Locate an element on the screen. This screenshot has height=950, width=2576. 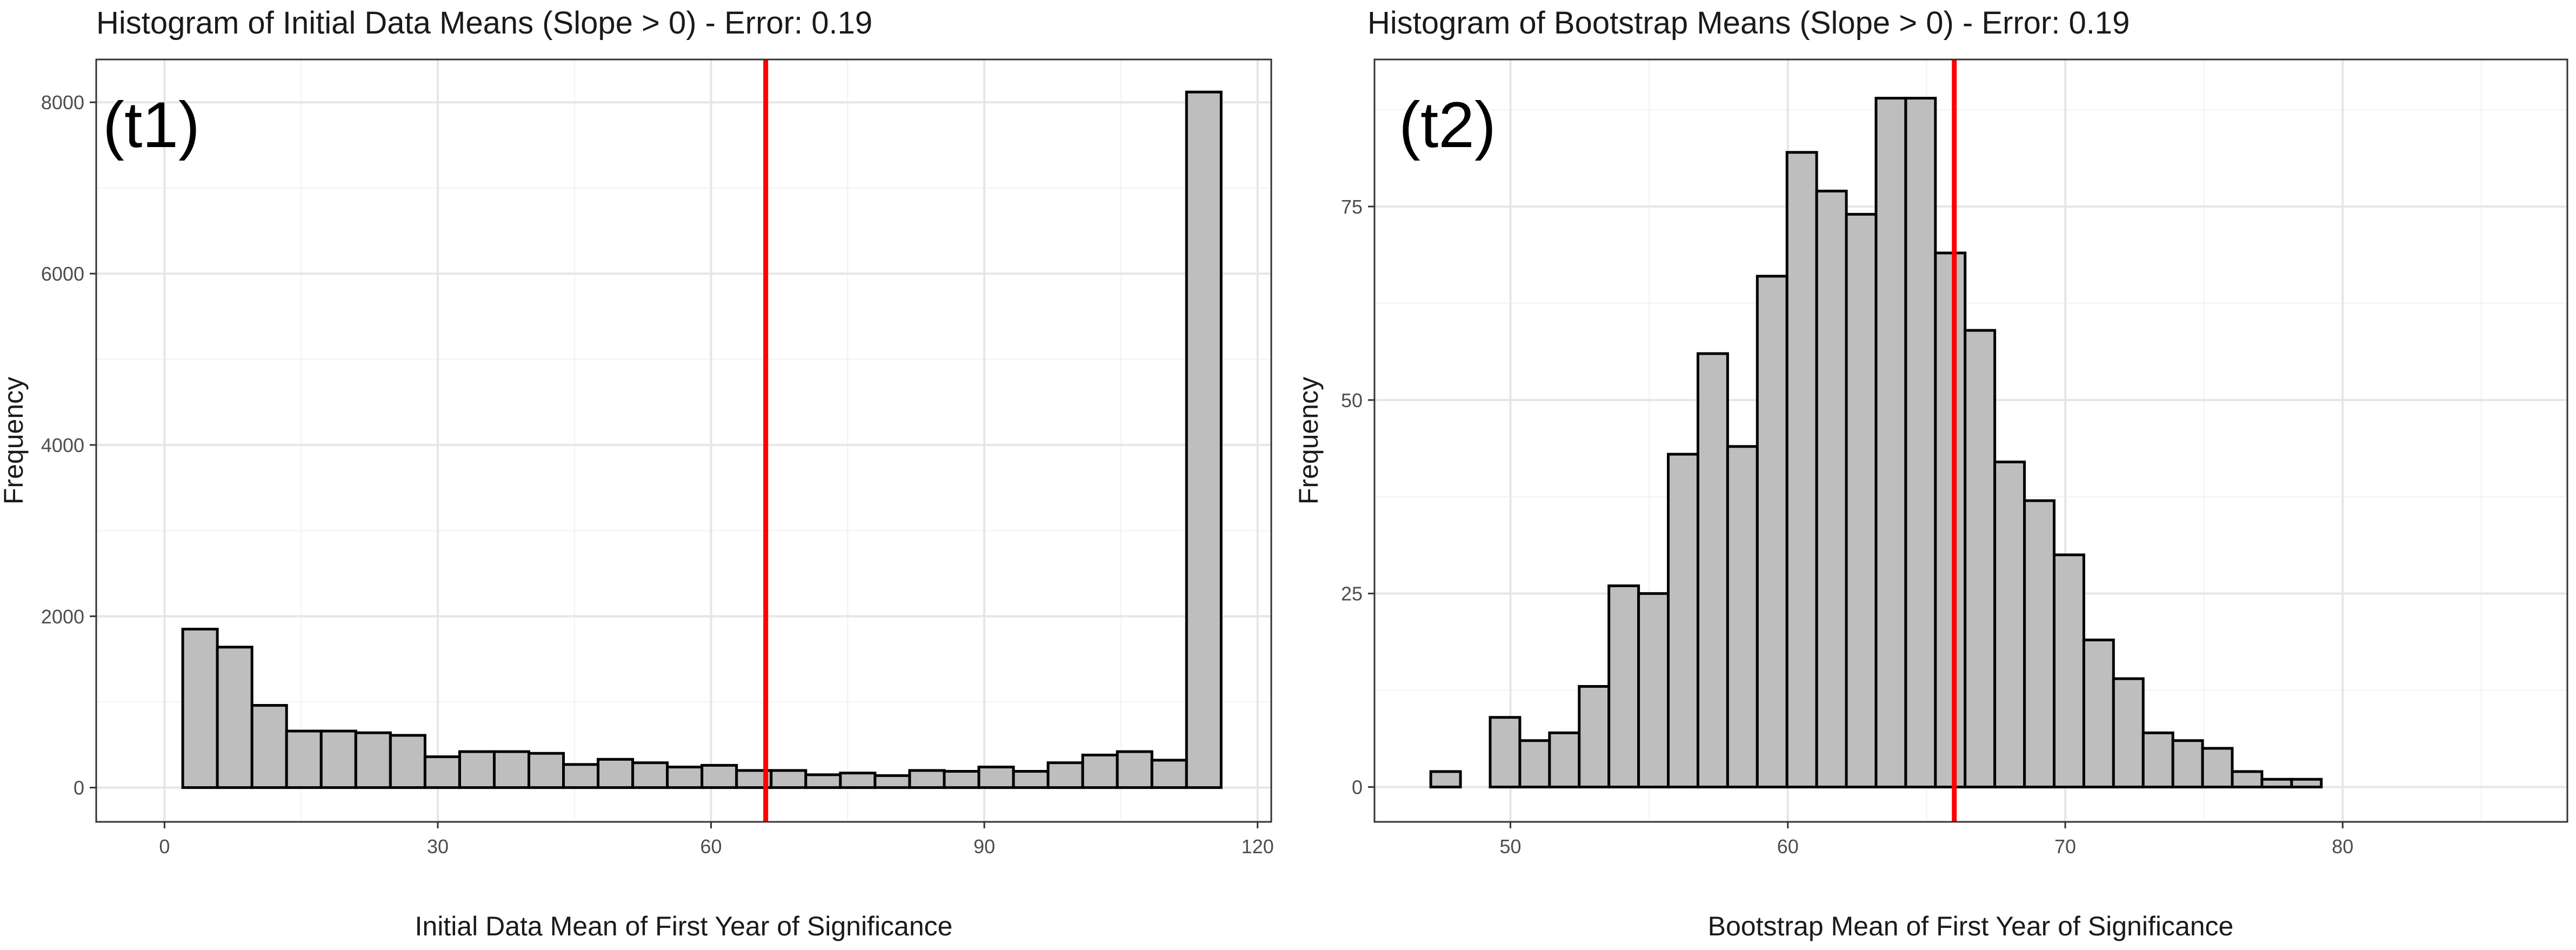
x-tick-label: 30 is located at coordinates (438, 846).